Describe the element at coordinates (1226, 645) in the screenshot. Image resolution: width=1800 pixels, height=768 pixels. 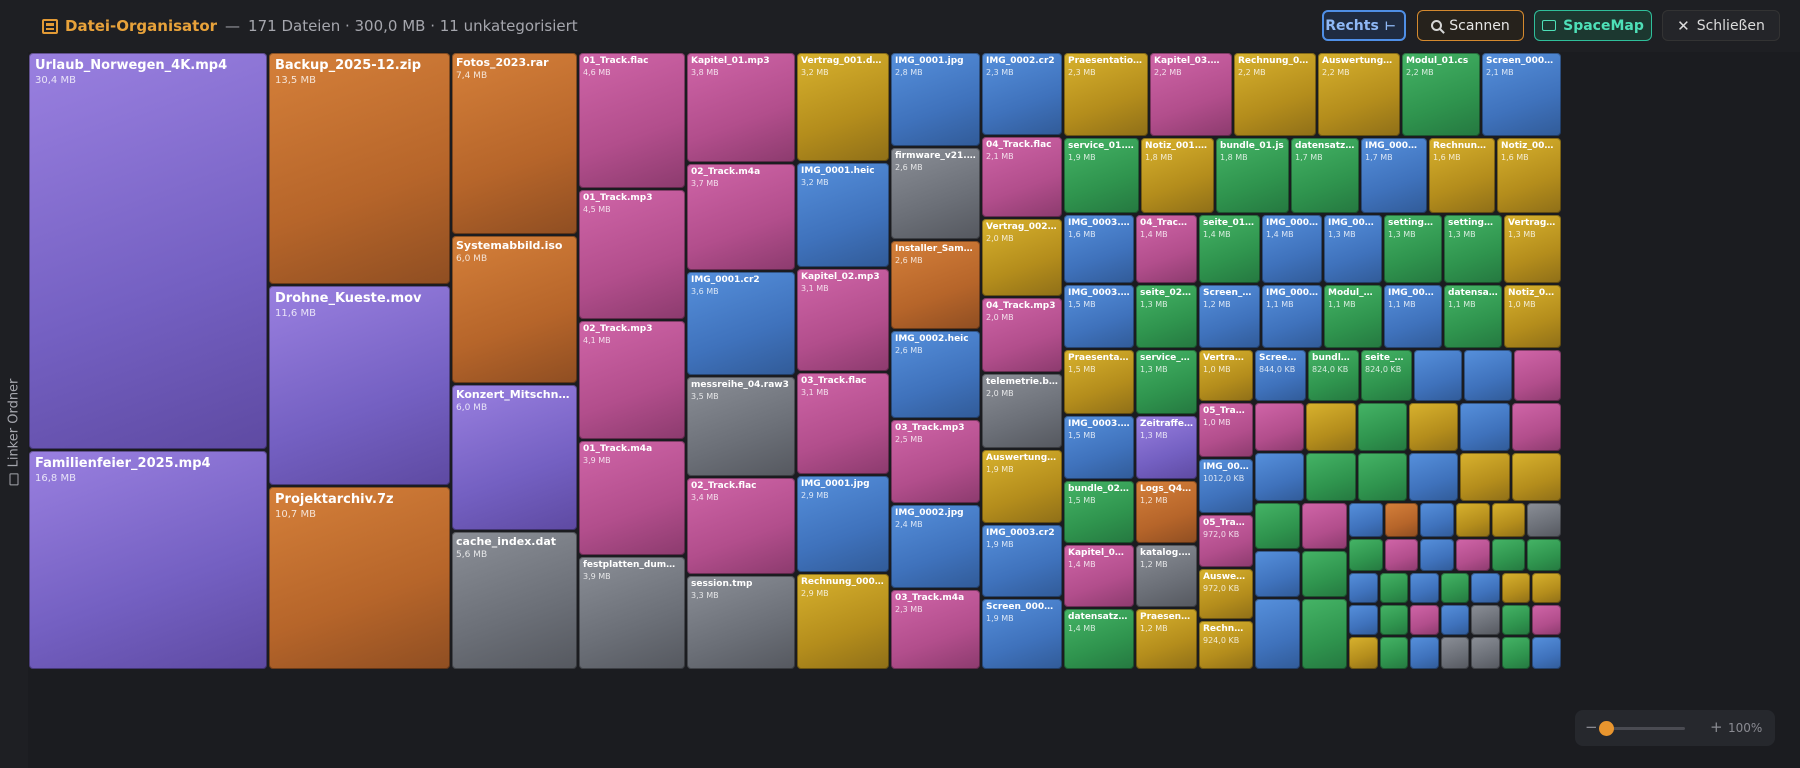
I see `file-tile: Rechnung_0... 924,0 KB` at that location.